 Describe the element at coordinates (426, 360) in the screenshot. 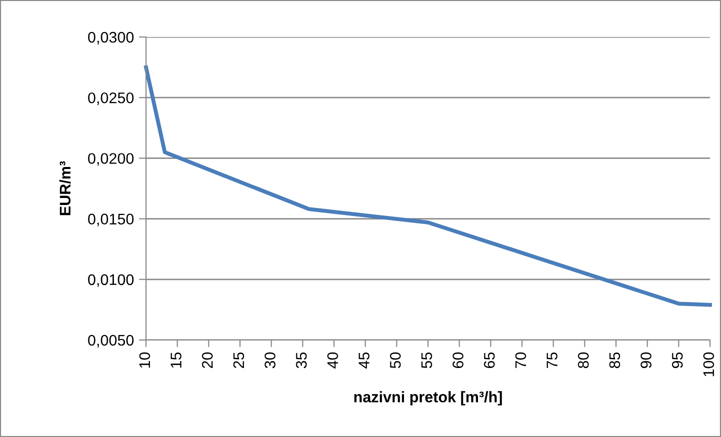

I see `x-tick-label: 55` at that location.